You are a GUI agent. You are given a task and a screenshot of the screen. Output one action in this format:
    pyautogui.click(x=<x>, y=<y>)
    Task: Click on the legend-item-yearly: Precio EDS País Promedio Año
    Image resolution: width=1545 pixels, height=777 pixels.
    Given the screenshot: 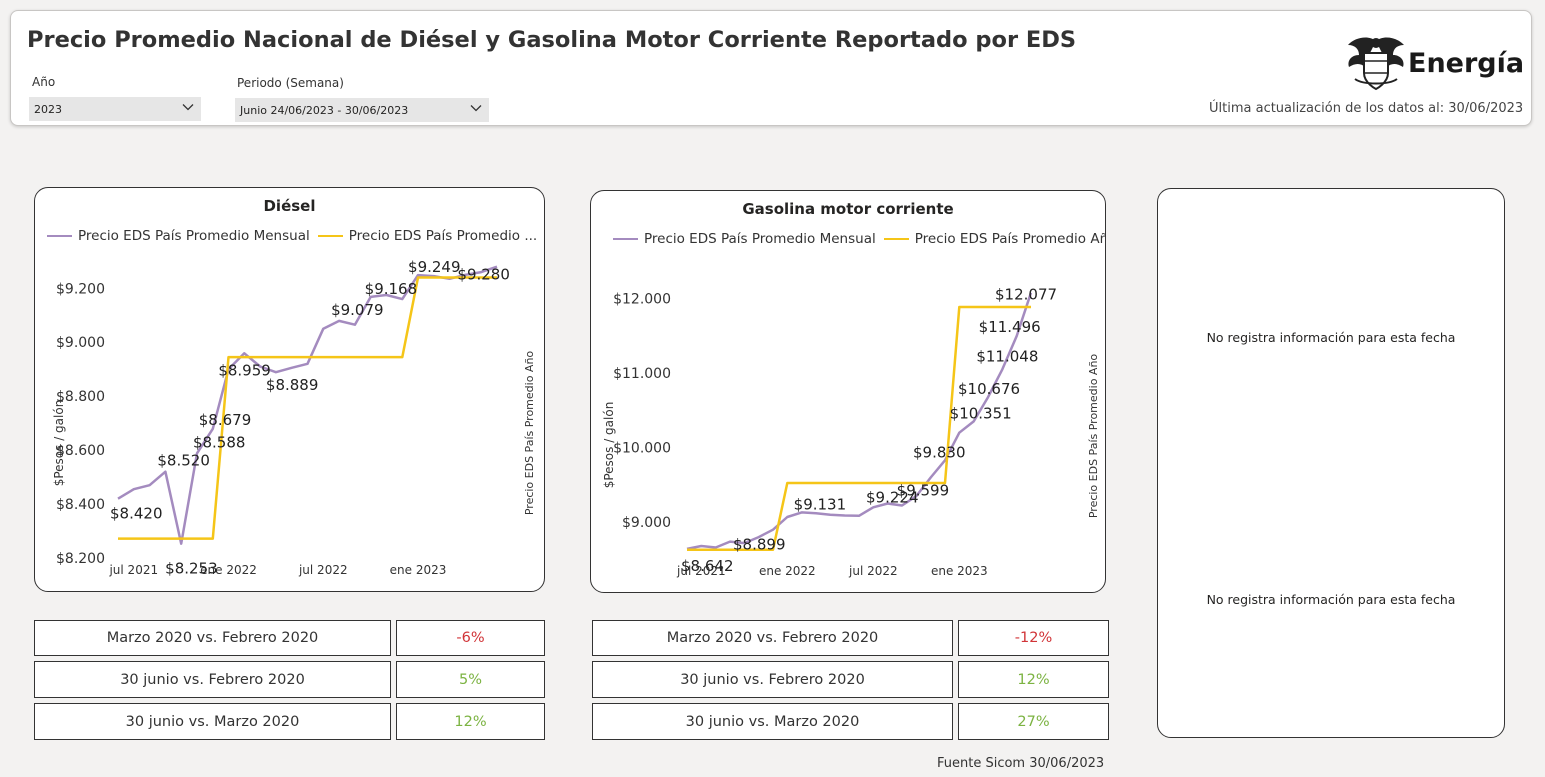 What is the action you would take?
    pyautogui.click(x=1010, y=239)
    